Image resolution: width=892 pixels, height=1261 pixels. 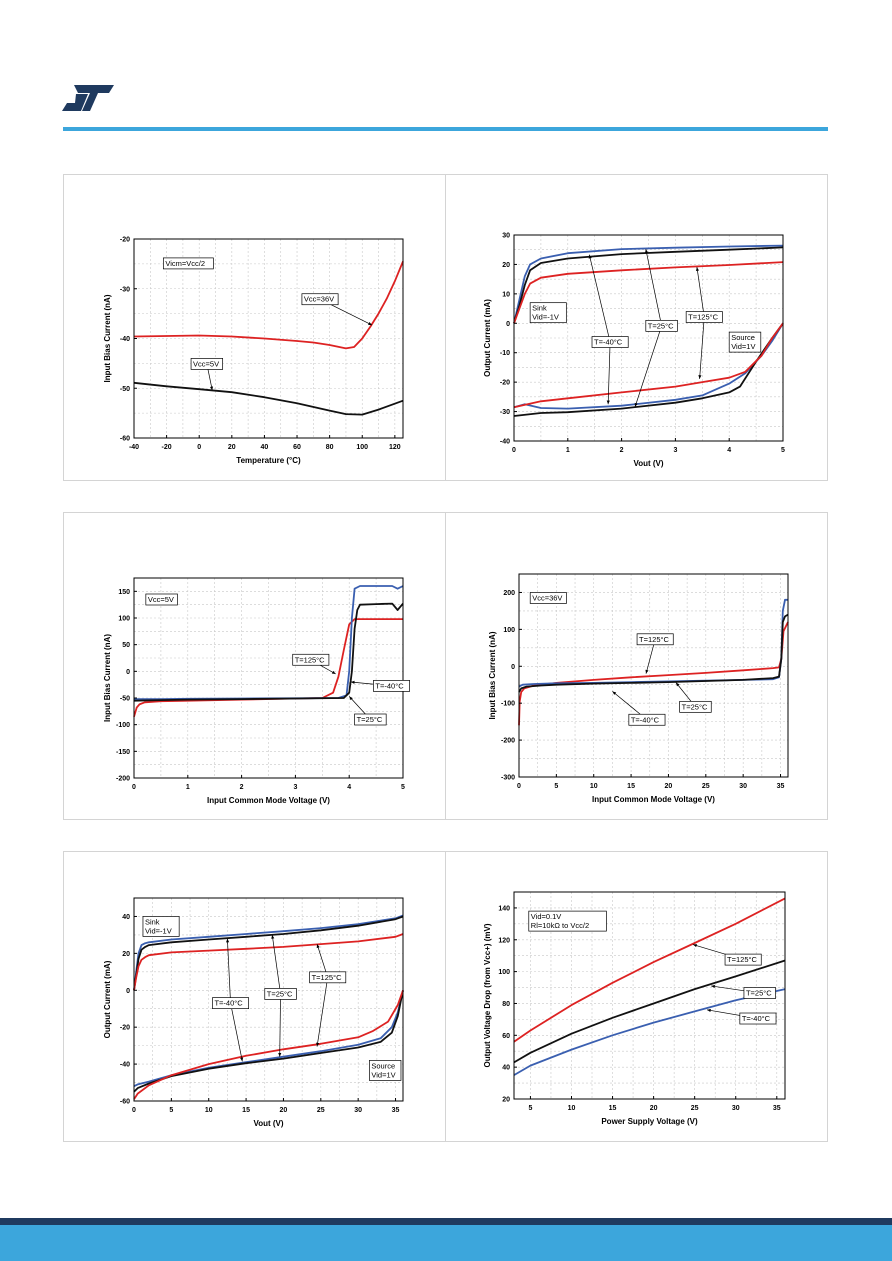 What do you see at coordinates (506, 1004) in the screenshot?
I see `y-tick-label: 80` at bounding box center [506, 1004].